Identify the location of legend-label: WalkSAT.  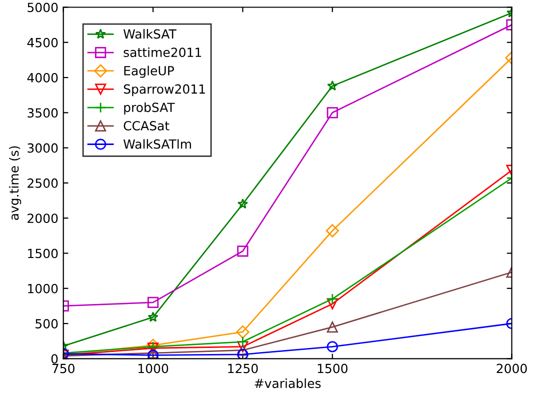
(149, 34).